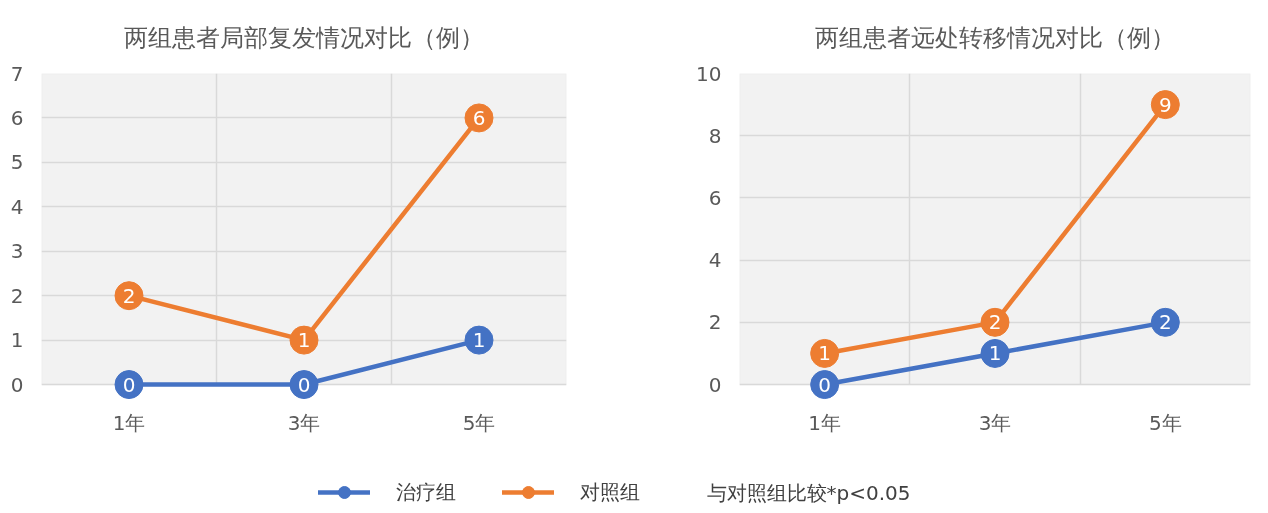 The image size is (1268, 513). I want to click on y-tick-label: 1, so click(17, 340).